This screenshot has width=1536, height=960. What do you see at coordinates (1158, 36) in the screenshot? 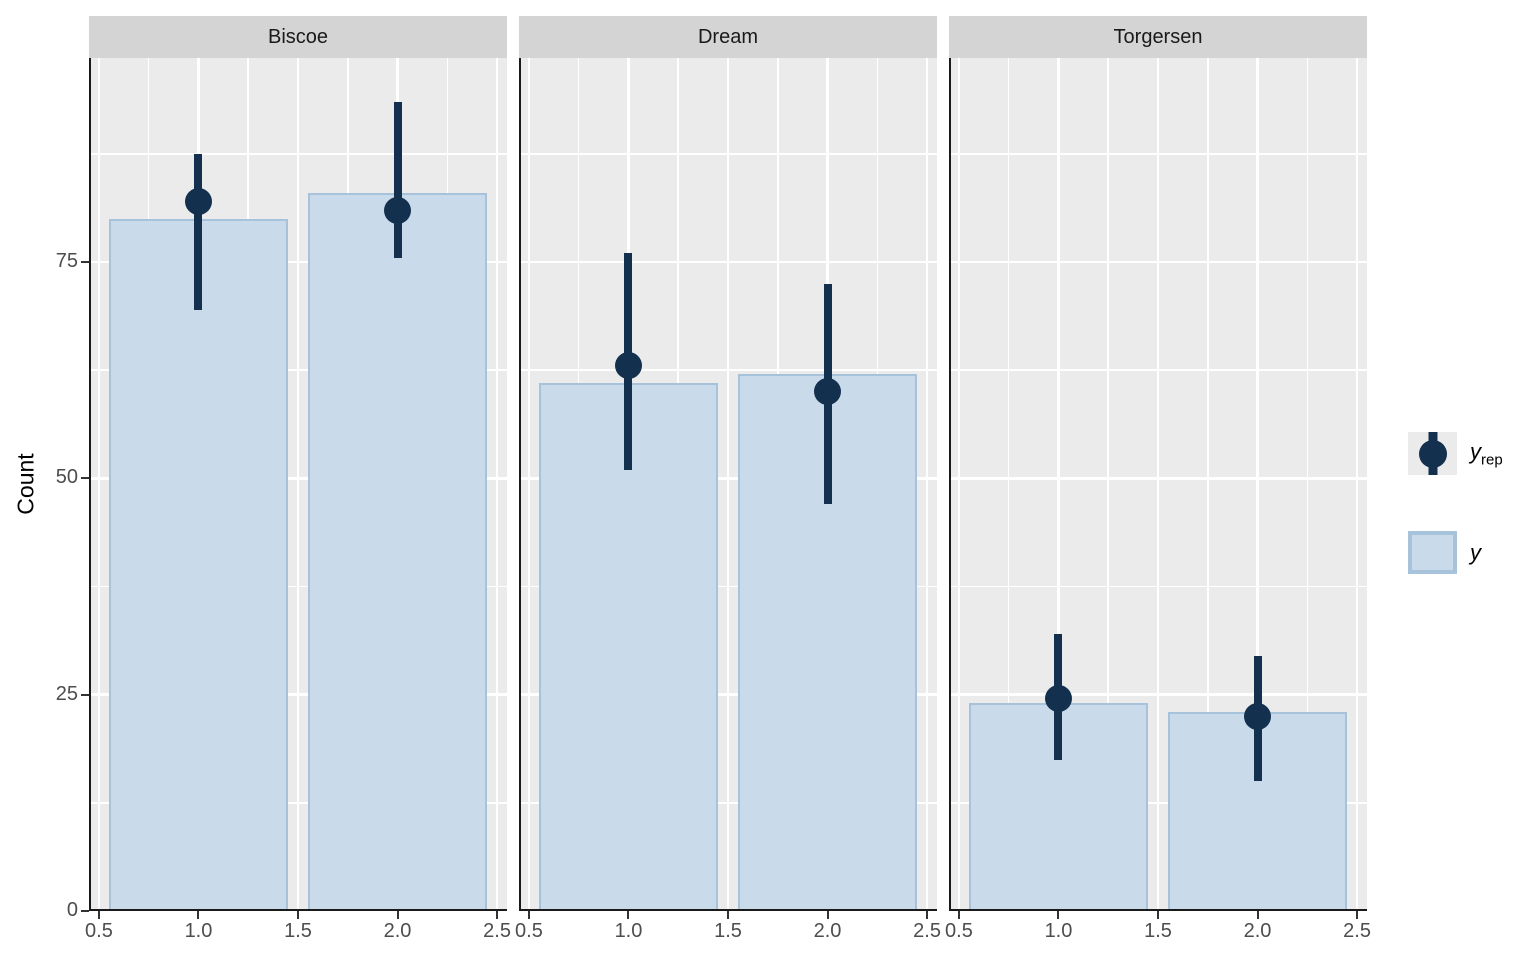
I see `facet-strip-label: Torgersen` at bounding box center [1158, 36].